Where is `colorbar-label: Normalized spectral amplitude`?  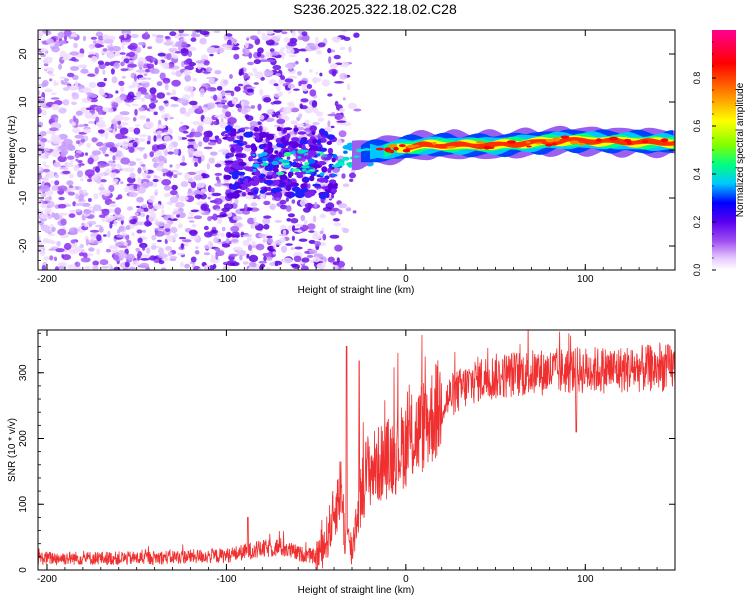 colorbar-label: Normalized spectral amplitude is located at coordinates (740, 149).